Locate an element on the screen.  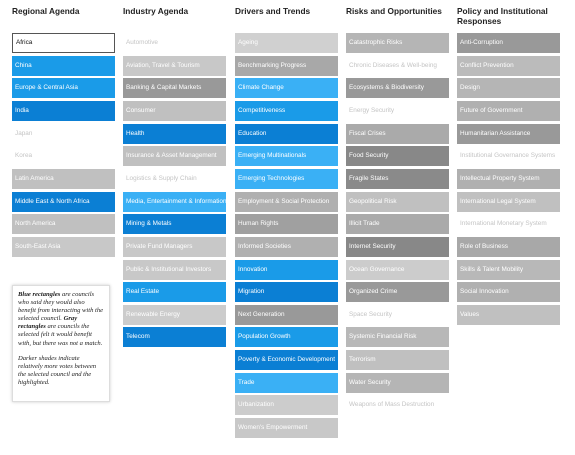
council-cell: Korea is located at coordinates (24, 156).